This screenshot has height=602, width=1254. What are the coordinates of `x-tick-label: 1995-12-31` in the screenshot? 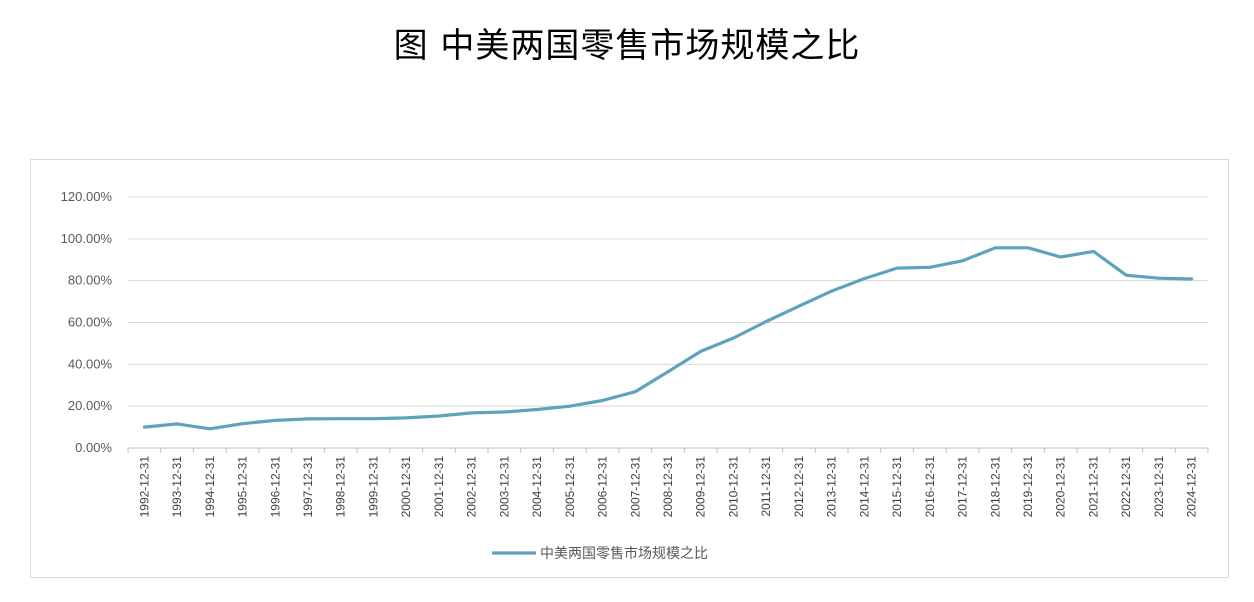 It's located at (243, 487).